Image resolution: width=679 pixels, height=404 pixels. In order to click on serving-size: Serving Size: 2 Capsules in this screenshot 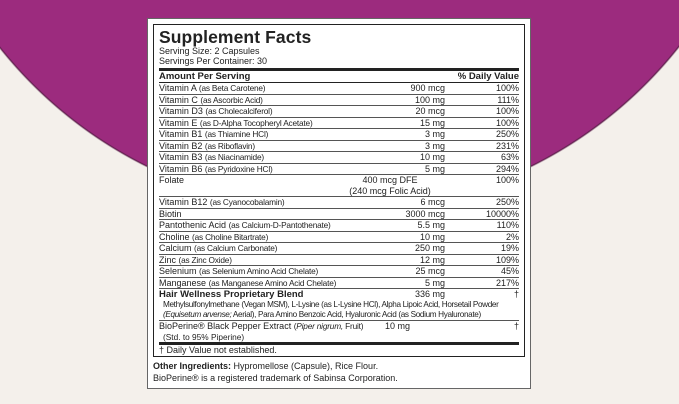, I will do `click(209, 51)`.